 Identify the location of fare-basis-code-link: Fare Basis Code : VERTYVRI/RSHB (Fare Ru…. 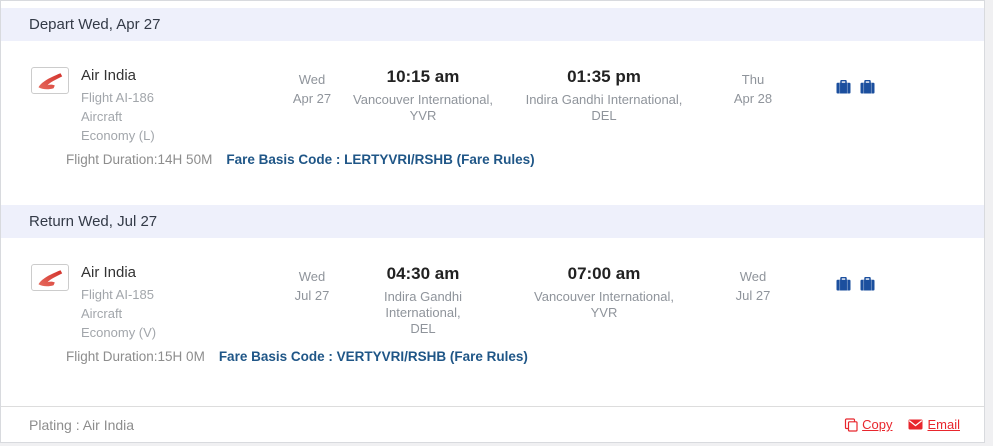
(373, 356).